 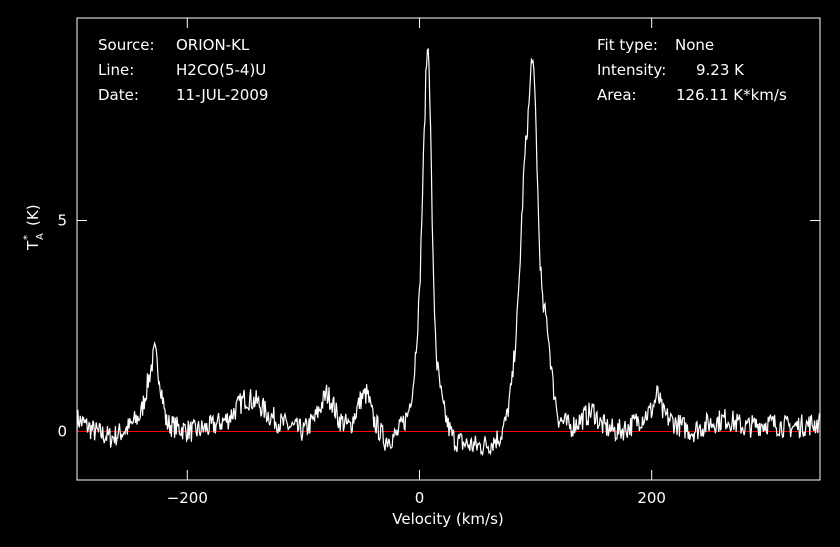 What do you see at coordinates (420, 498) in the screenshot?
I see `x-tick-label: 0` at bounding box center [420, 498].